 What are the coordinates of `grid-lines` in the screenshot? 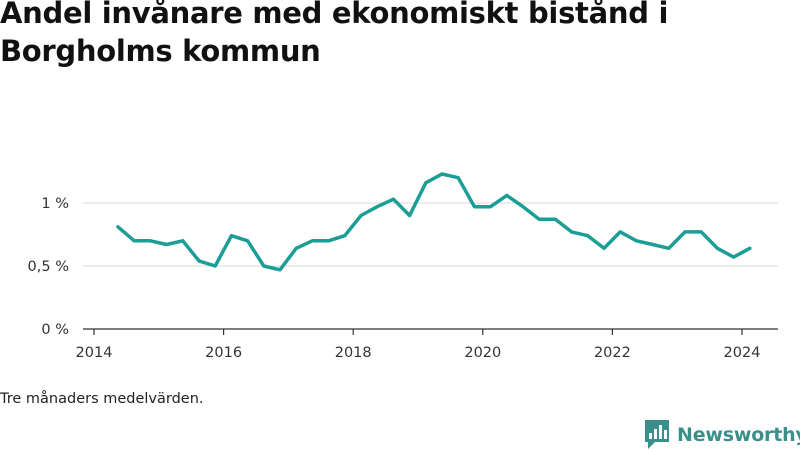 It's located at (430, 234).